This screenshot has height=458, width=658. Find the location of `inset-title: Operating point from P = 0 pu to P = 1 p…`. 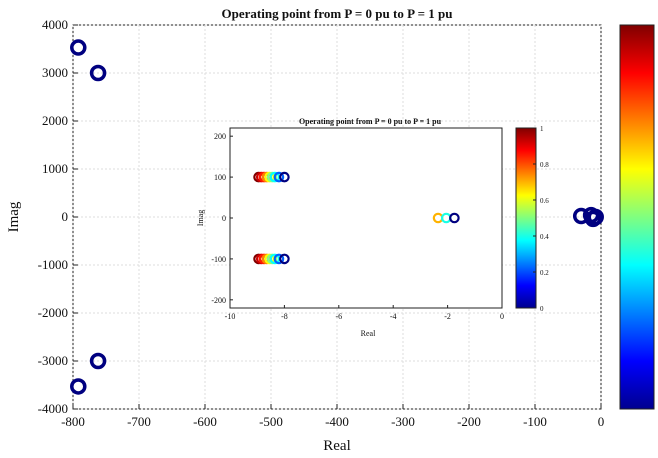

inset-title: Operating point from P = 0 pu to P = 1 p… is located at coordinates (370, 121).